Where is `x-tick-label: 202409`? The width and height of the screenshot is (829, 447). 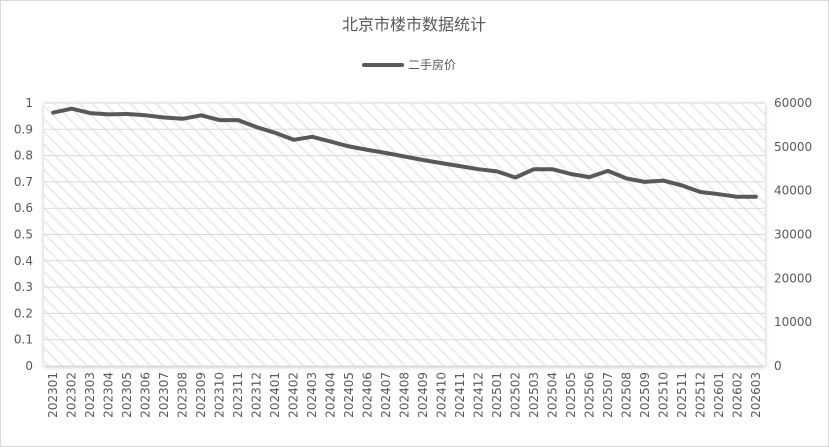 x-tick-label: 202409 is located at coordinates (423, 395).